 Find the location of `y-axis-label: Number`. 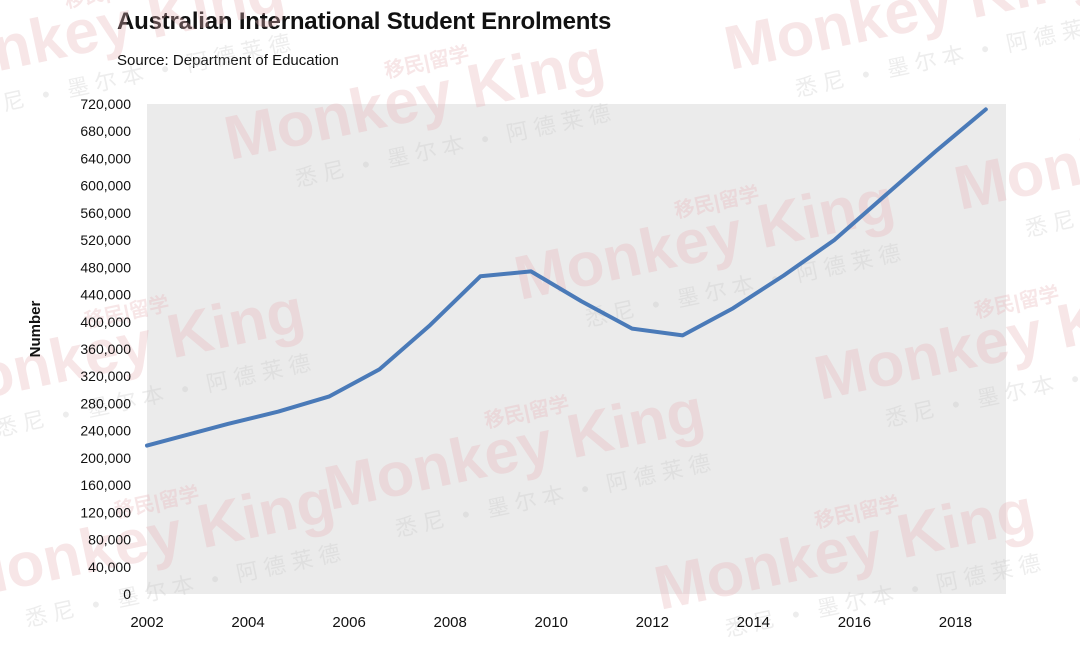

y-axis-label: Number is located at coordinates (35, 329).